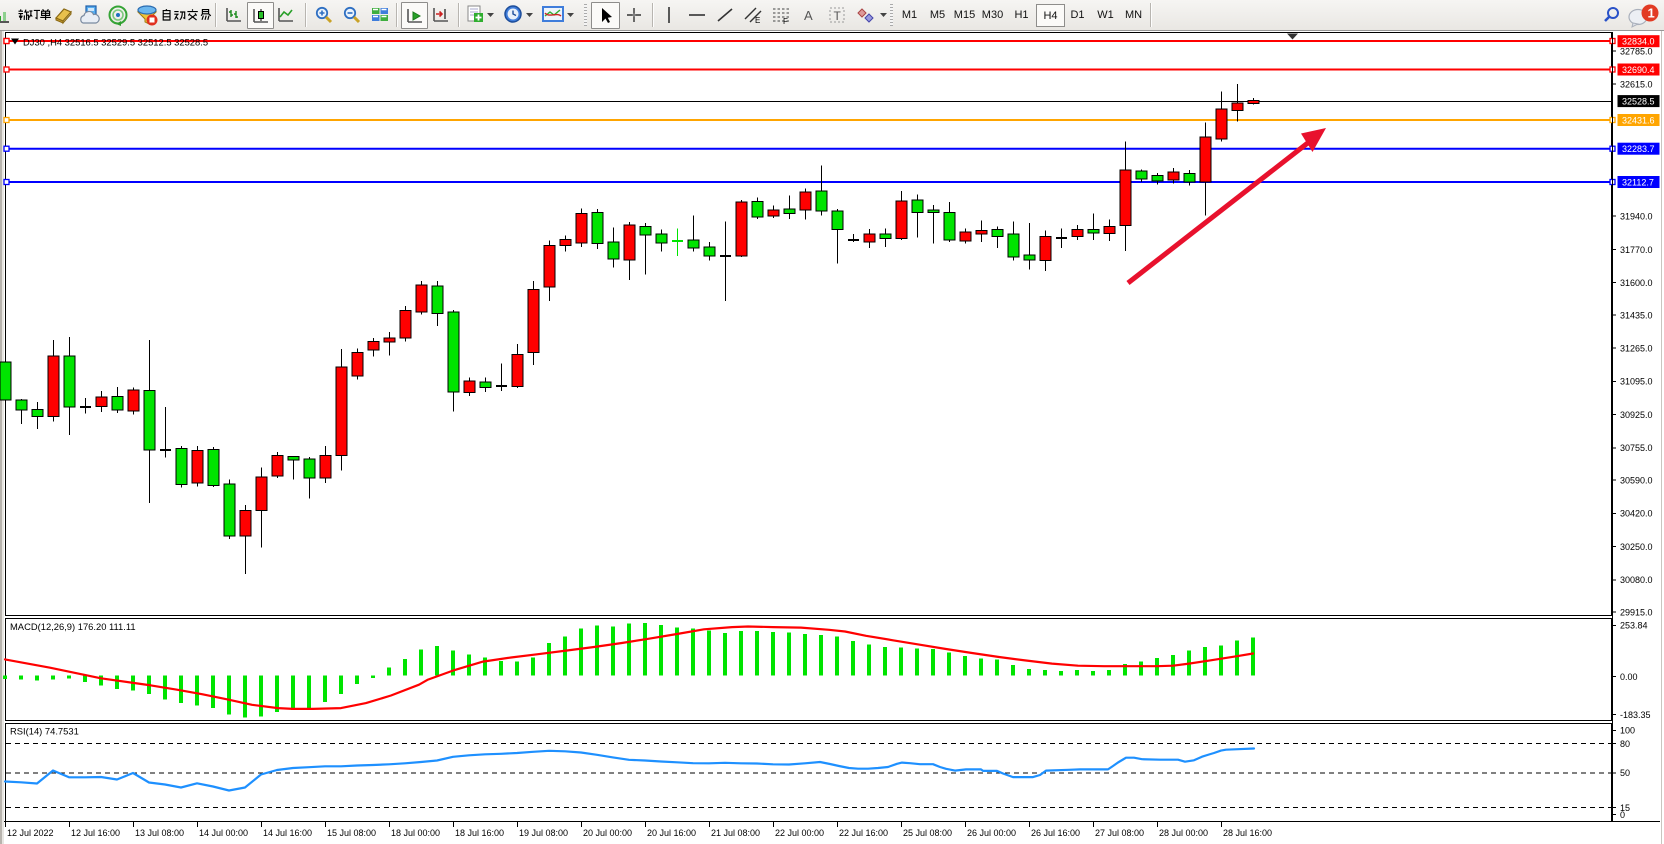  Describe the element at coordinates (1247, 833) in the screenshot. I see `svg-text: 28 Jul 16:00` at that location.